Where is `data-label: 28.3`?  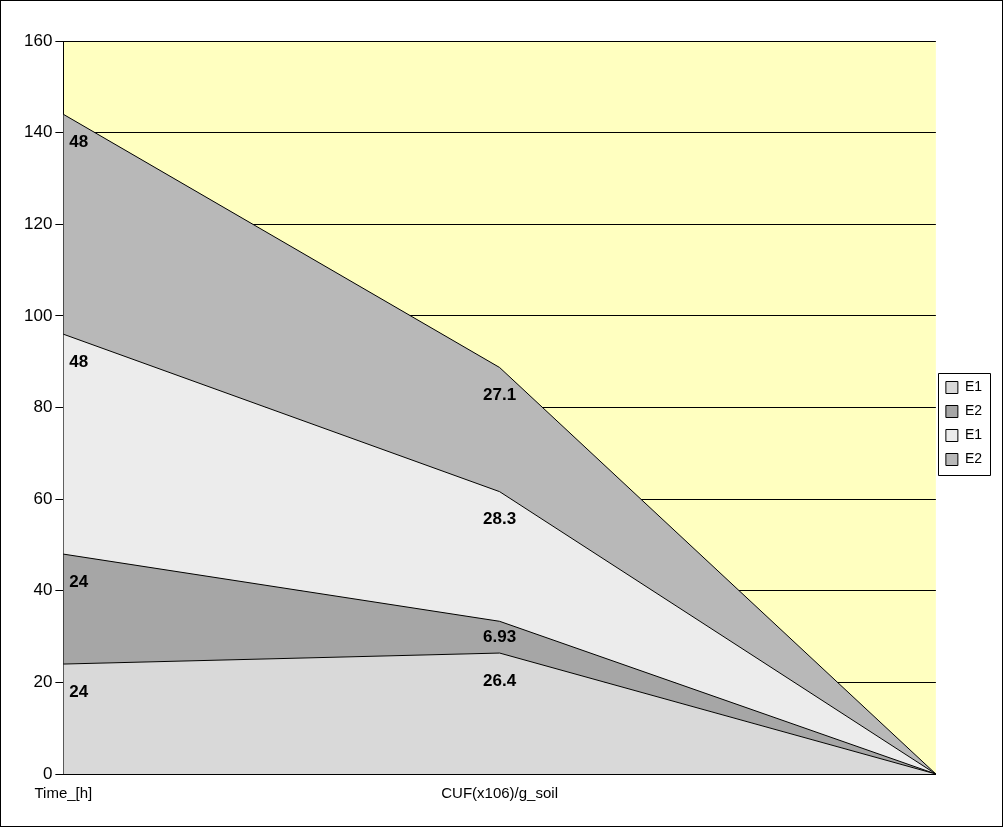 data-label: 28.3 is located at coordinates (500, 519).